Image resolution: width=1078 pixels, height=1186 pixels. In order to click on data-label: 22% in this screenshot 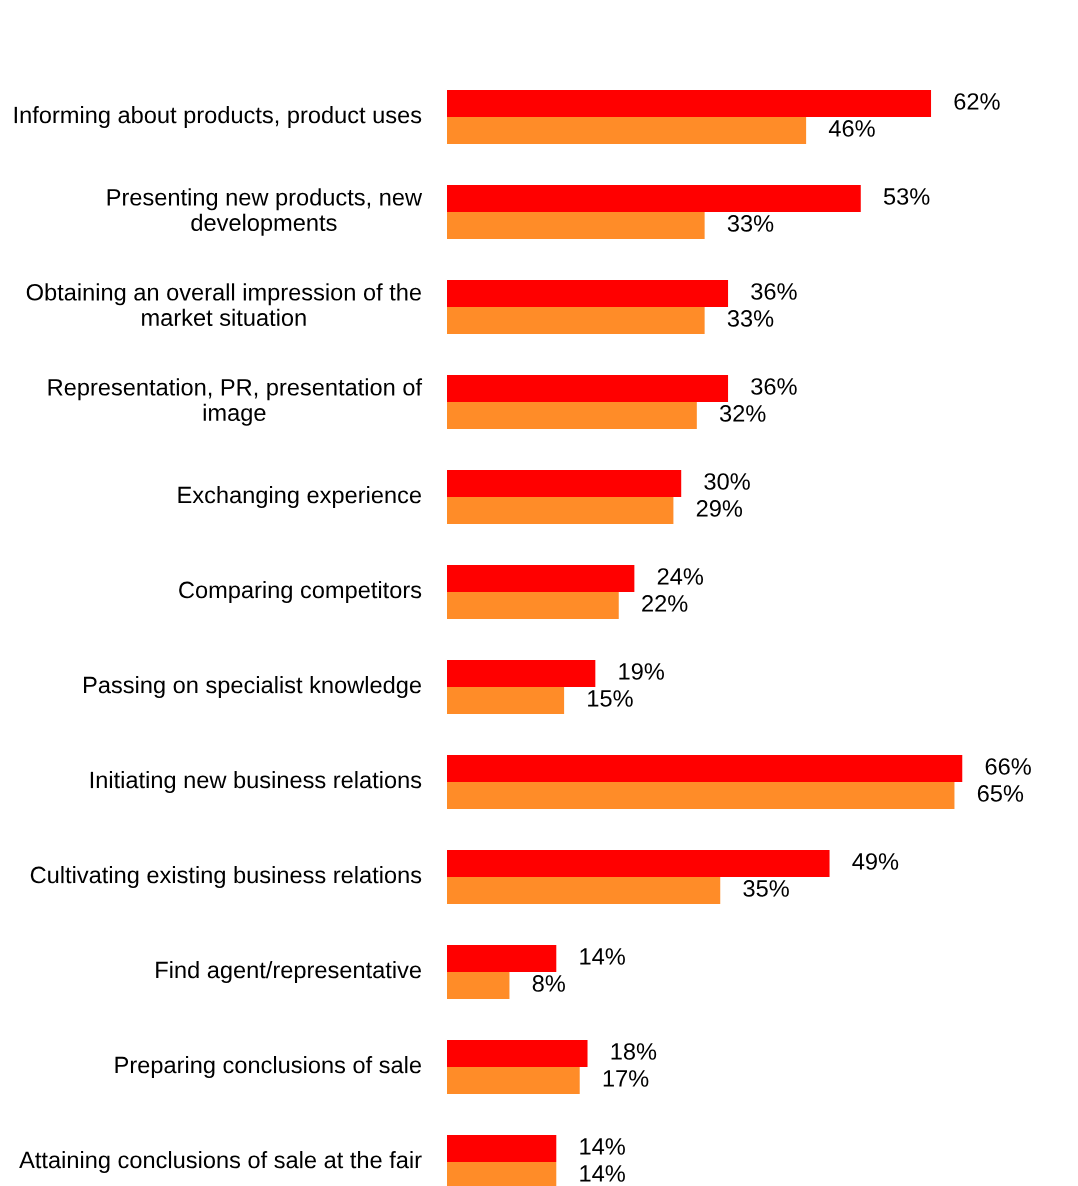, I will do `click(665, 603)`.